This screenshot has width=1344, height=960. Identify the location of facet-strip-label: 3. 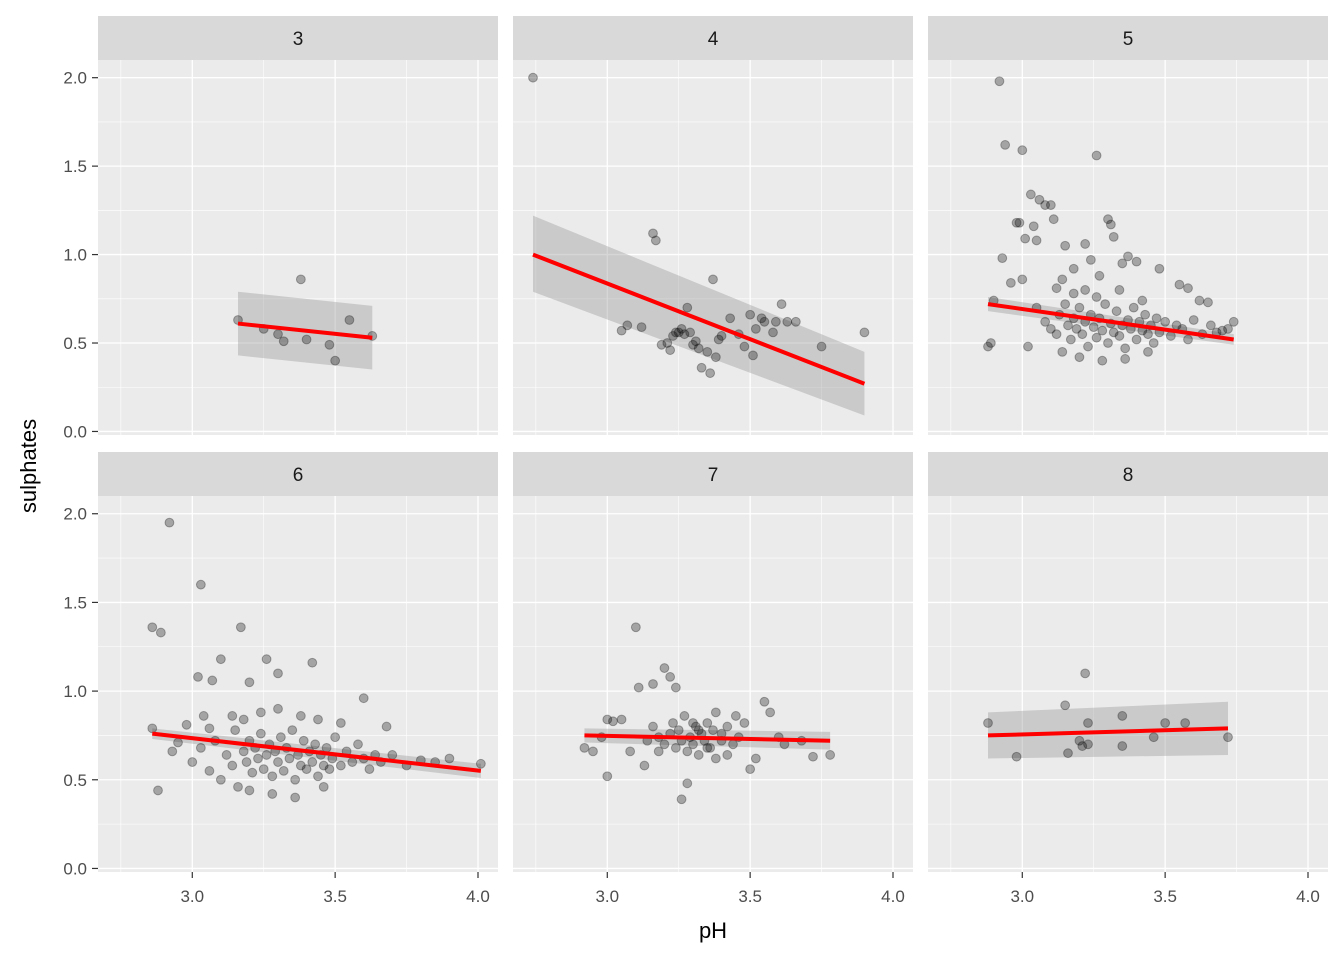
(298, 39).